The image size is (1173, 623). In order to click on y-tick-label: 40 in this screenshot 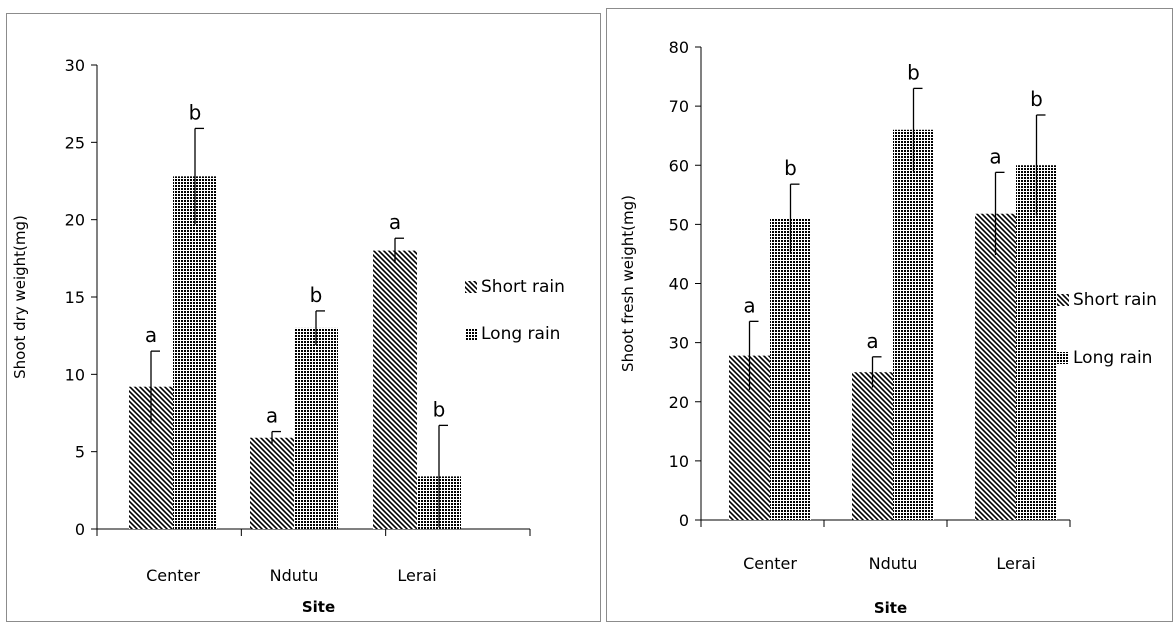, I will do `click(679, 284)`.